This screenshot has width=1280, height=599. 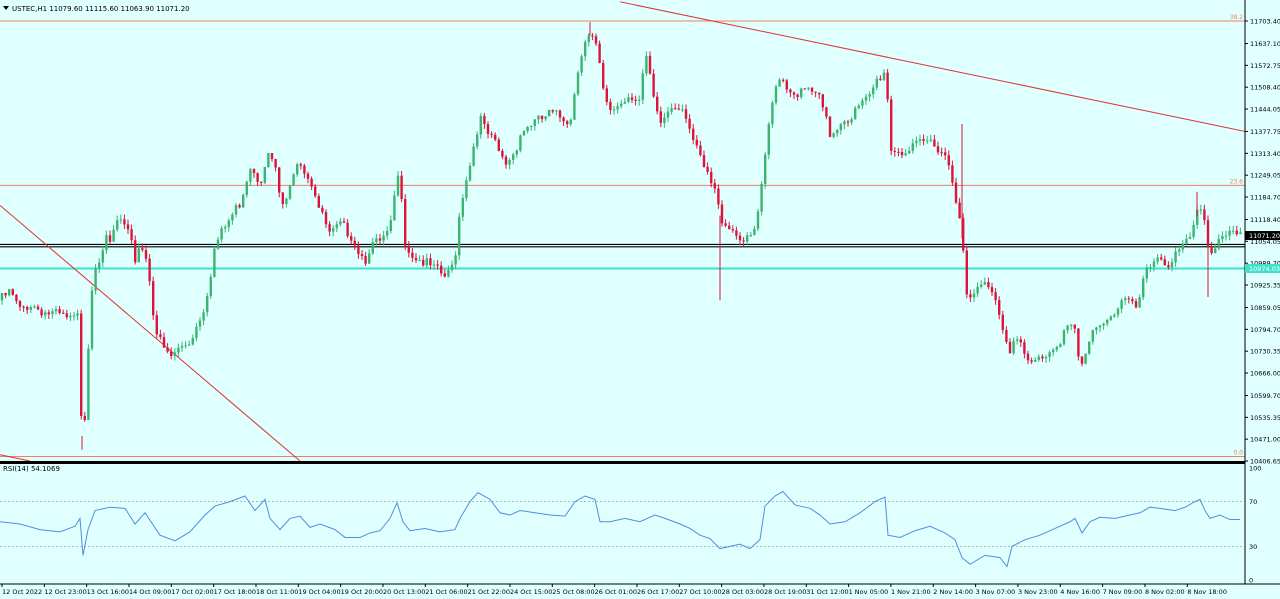 I want to click on price-tick-label: 11377.75, so click(x=1265, y=132).